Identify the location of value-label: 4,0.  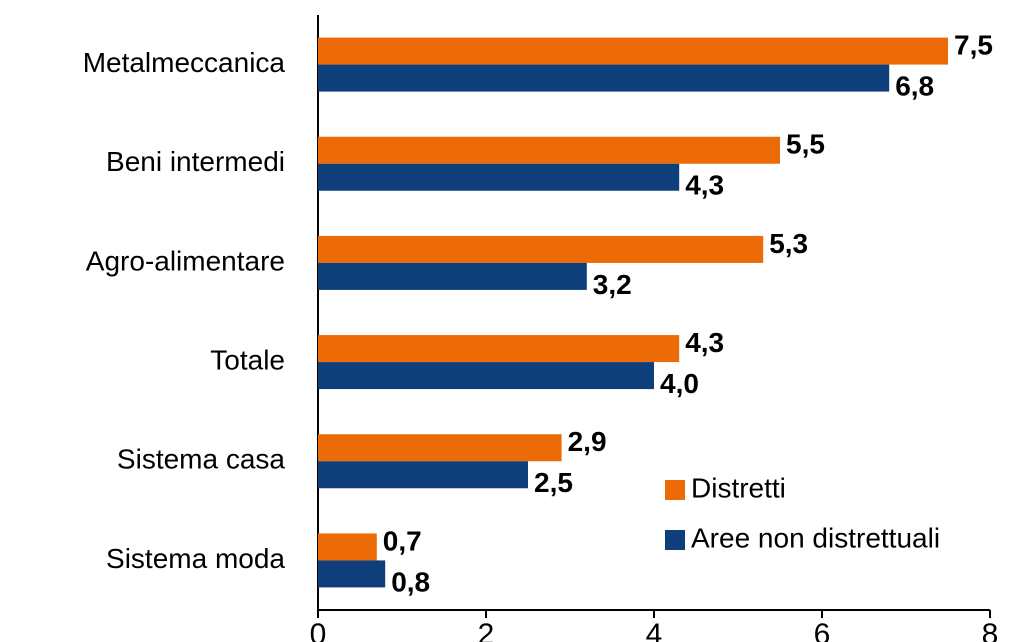
(679, 383).